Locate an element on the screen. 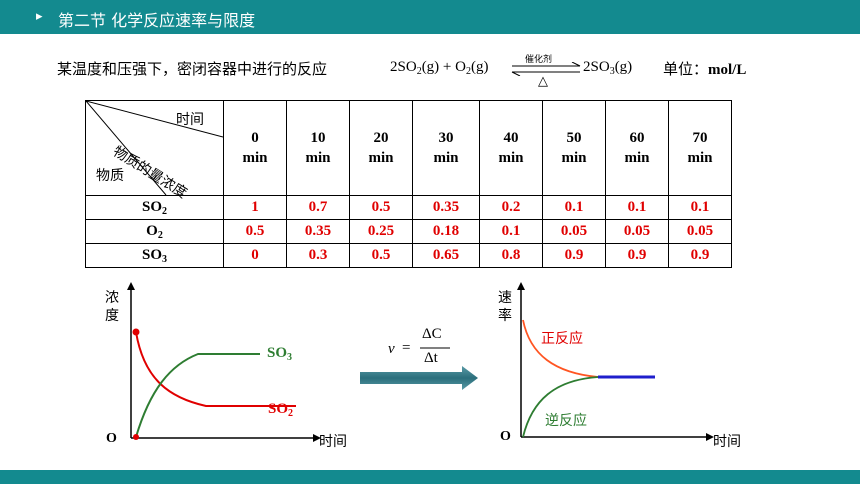 The height and width of the screenshot is (484, 860). col-header: 60 min is located at coordinates (637, 148).